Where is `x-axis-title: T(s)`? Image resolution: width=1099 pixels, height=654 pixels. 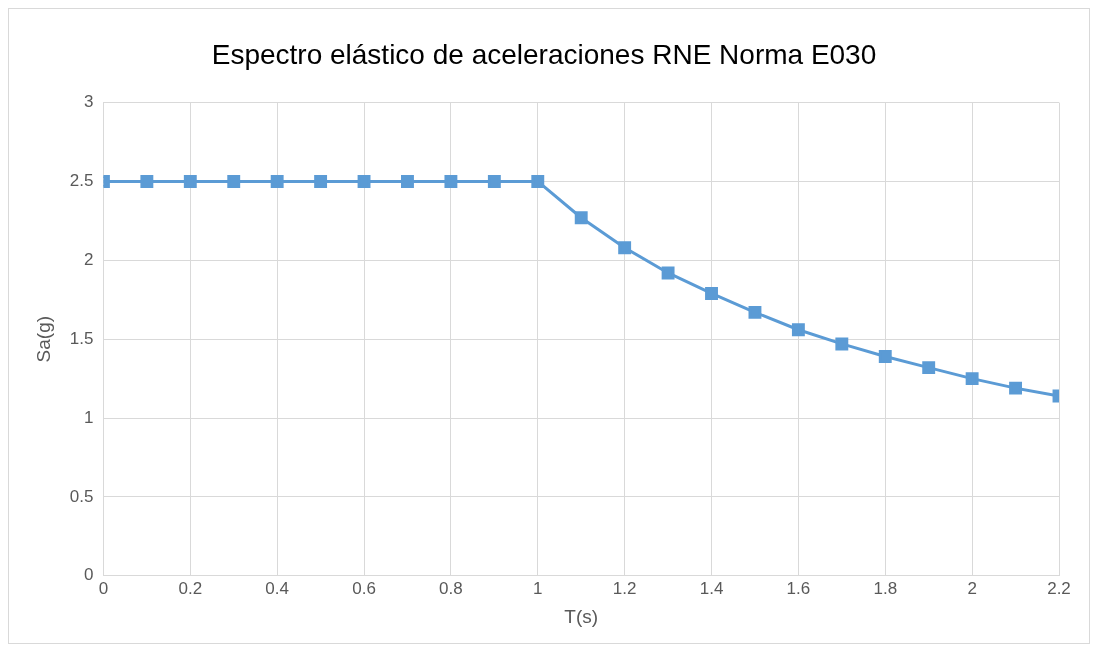 x-axis-title: T(s) is located at coordinates (581, 616).